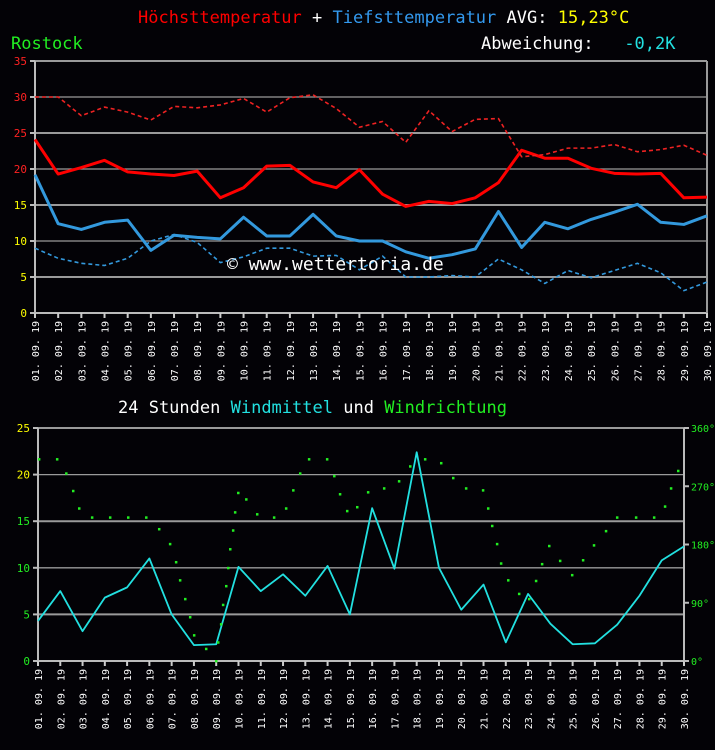 Image resolution: width=715 pixels, height=750 pixels. What do you see at coordinates (26, 661) in the screenshot?
I see `y-tick-label: 0` at bounding box center [26, 661].